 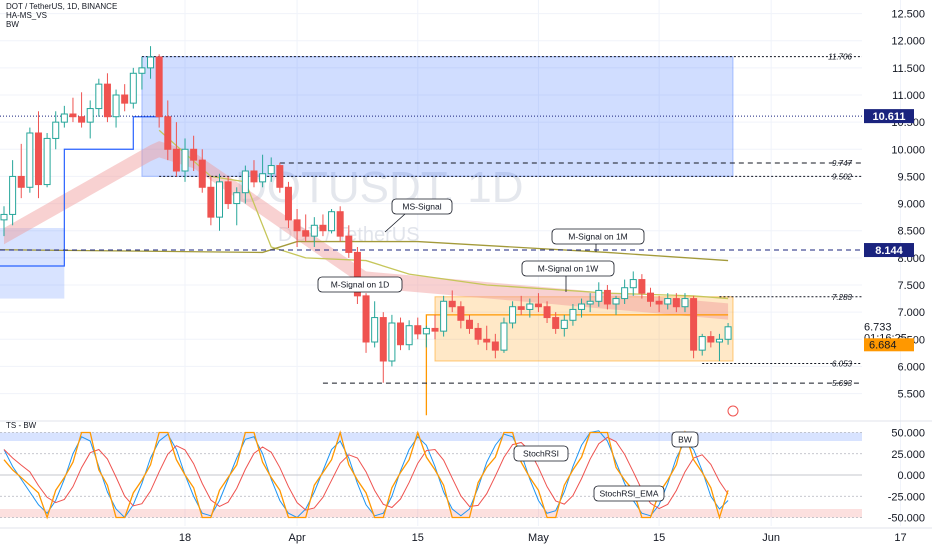 I want to click on orange-price-tag, so click(x=889, y=345).